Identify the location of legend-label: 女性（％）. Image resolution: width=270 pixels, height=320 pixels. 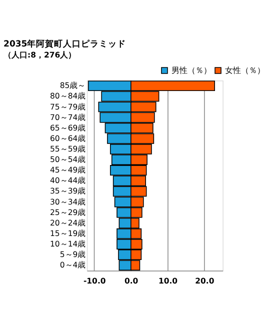
(245, 70).